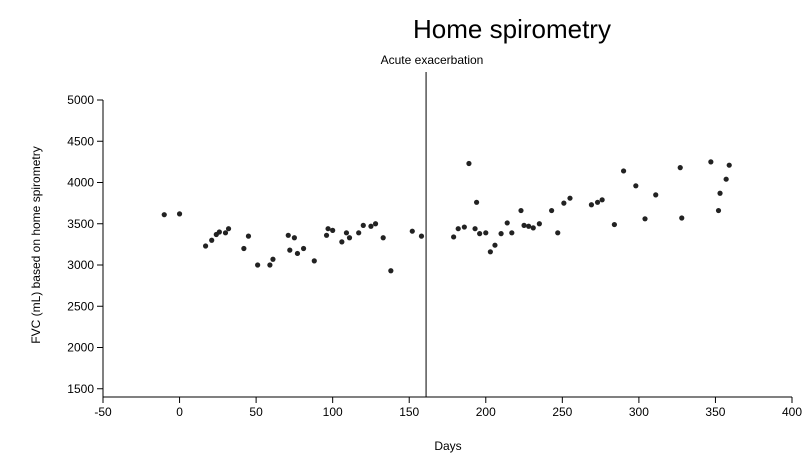 The height and width of the screenshot is (454, 808). What do you see at coordinates (85, 245) in the screenshot?
I see `y-axis: 1500 2000 2500 3000 3500 4000 4500 5000` at bounding box center [85, 245].